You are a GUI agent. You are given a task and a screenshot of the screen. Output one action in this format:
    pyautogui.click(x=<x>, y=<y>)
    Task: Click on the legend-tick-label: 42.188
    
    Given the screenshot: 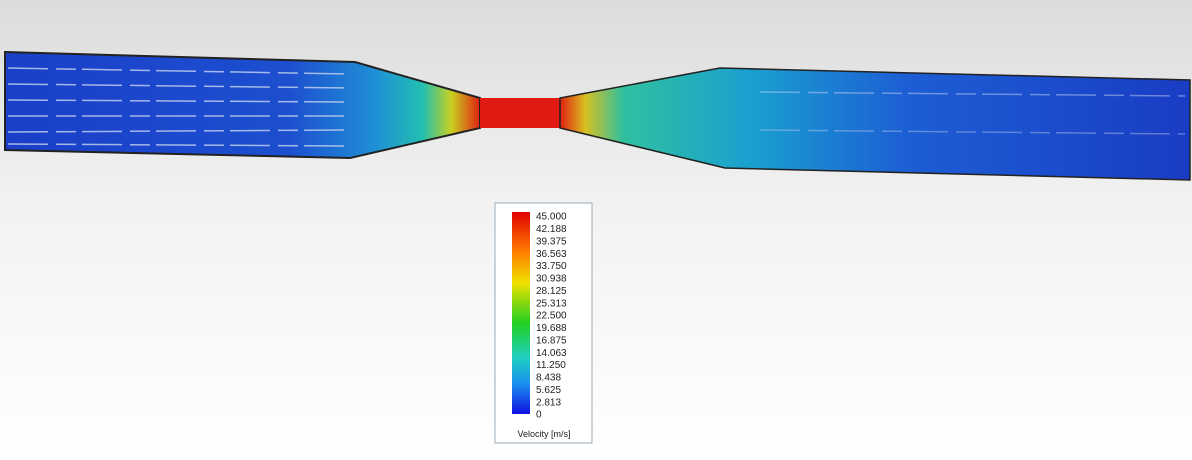 What is the action you would take?
    pyautogui.click(x=551, y=229)
    